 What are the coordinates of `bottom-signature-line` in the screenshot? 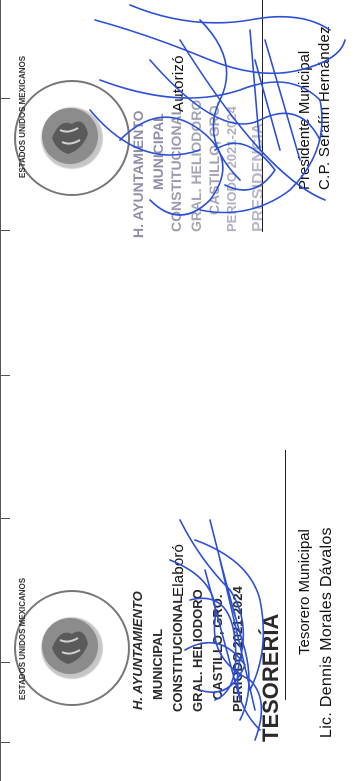 It's located at (285, 575).